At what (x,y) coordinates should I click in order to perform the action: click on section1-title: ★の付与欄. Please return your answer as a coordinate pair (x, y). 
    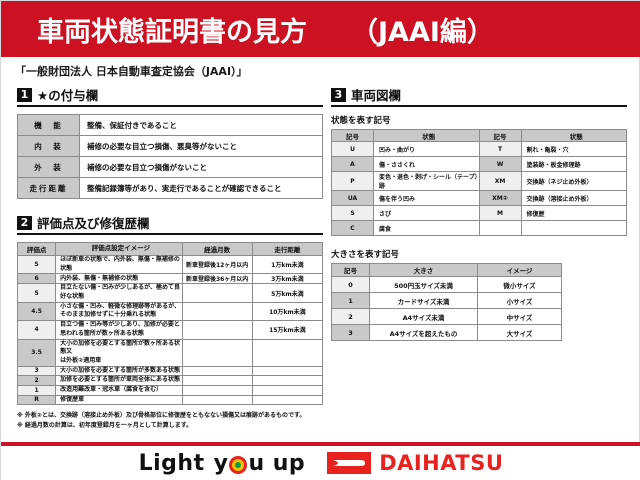
    Looking at the image, I should click on (68, 95).